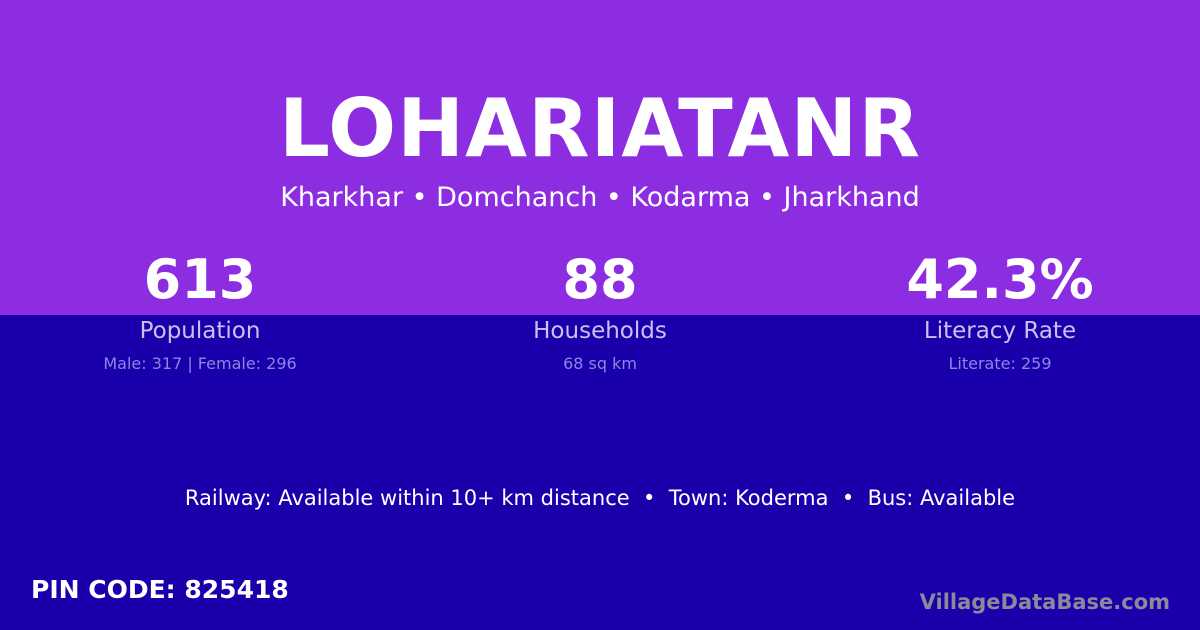 This screenshot has width=1200, height=630. Describe the element at coordinates (600, 279) in the screenshot. I see `stat-value: 88` at that location.